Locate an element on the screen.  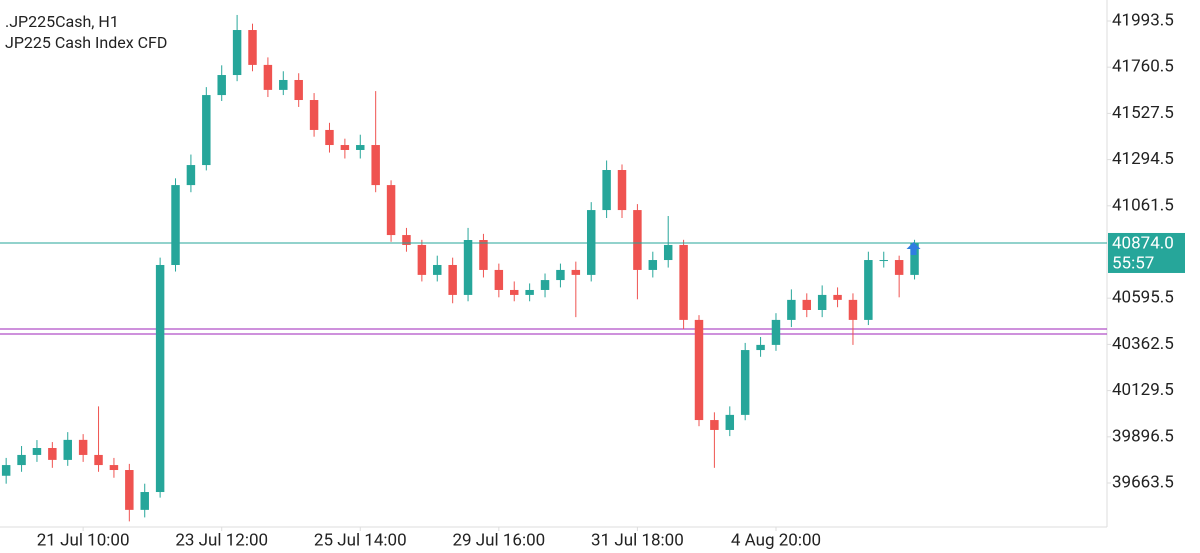
y-tick-label: 39663.5 is located at coordinates (1143, 482).